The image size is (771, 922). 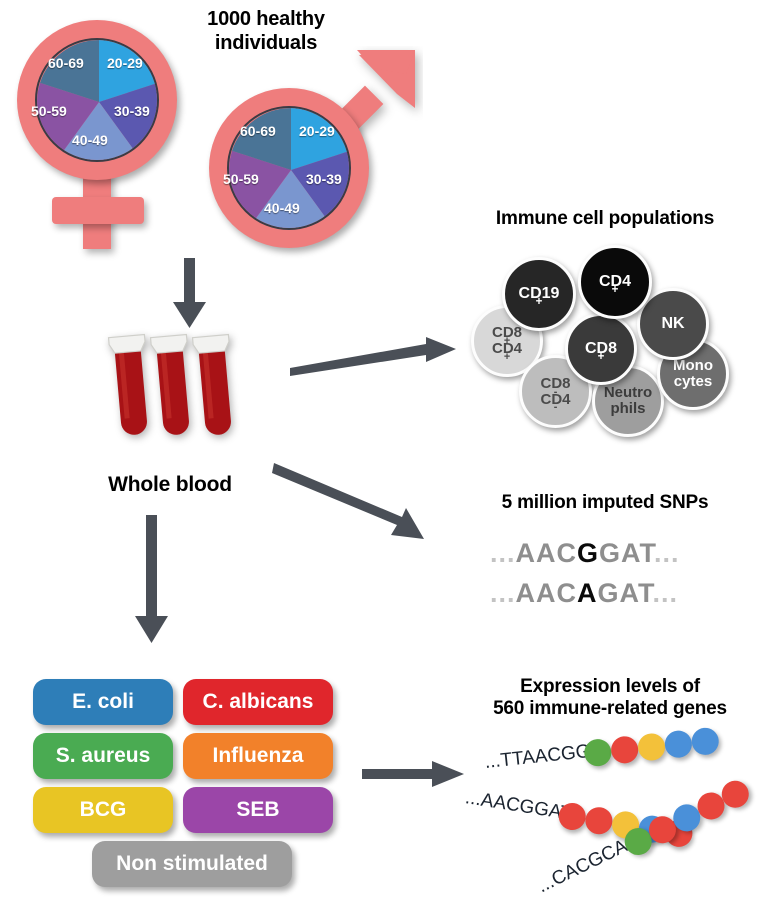 I want to click on stimulus-seb: SEB, so click(x=258, y=810).